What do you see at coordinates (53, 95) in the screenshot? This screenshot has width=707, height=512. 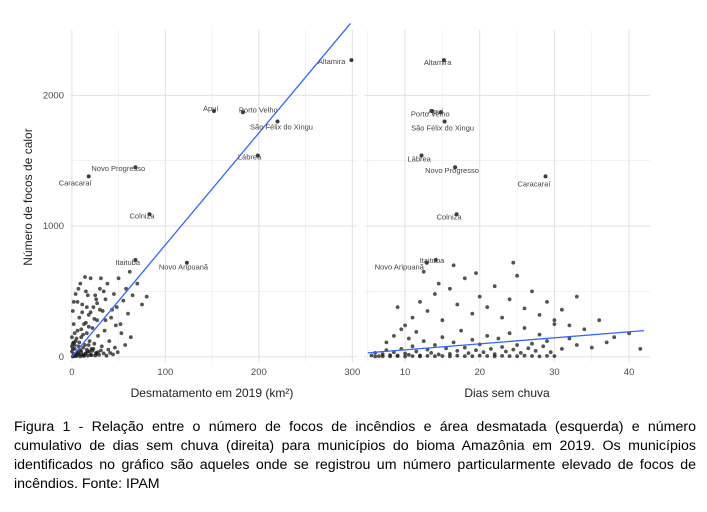 I see `y-tick-label: 2000` at bounding box center [53, 95].